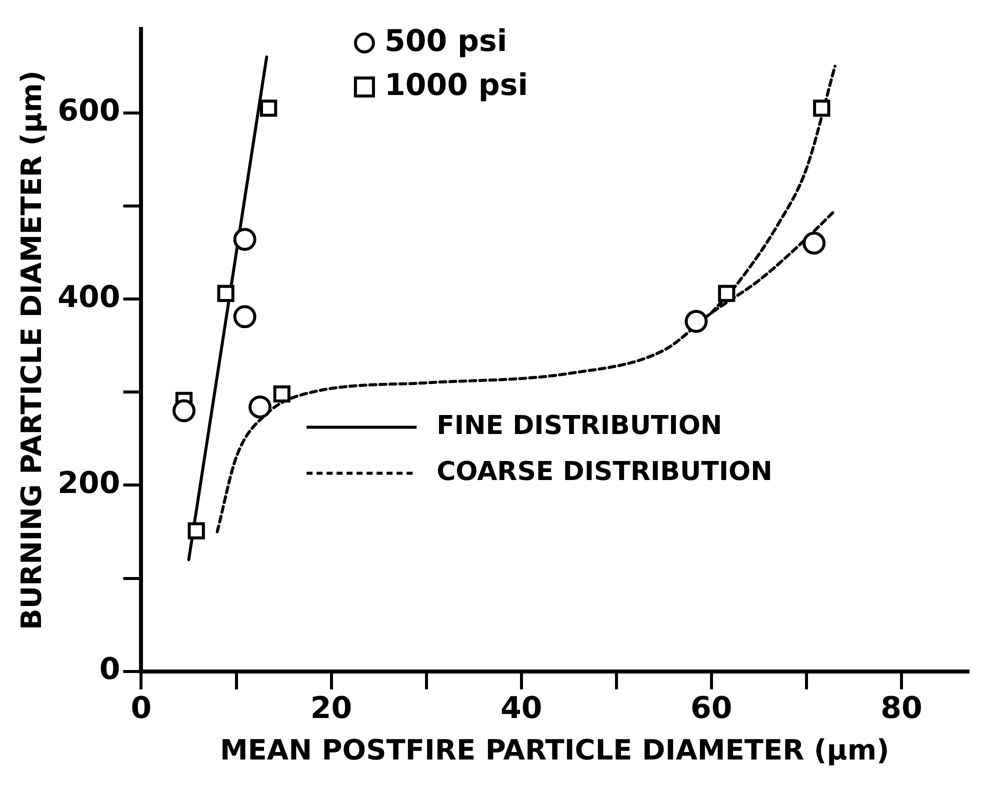 This screenshot has height=790, width=999. What do you see at coordinates (555, 749) in the screenshot?
I see `x-axis-title: MEAN POSTFIRE PARTICLE DIAMETER (μm)` at bounding box center [555, 749].